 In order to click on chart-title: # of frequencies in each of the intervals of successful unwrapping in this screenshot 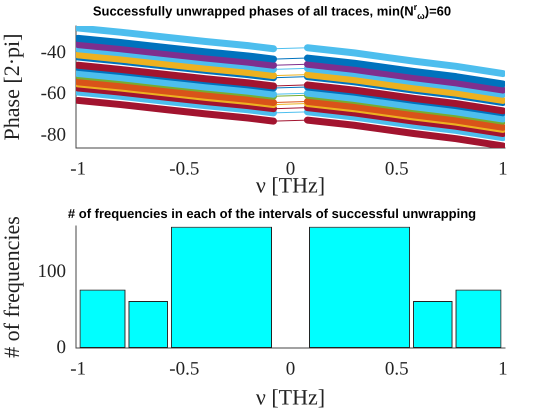, I will do `click(272, 213)`.